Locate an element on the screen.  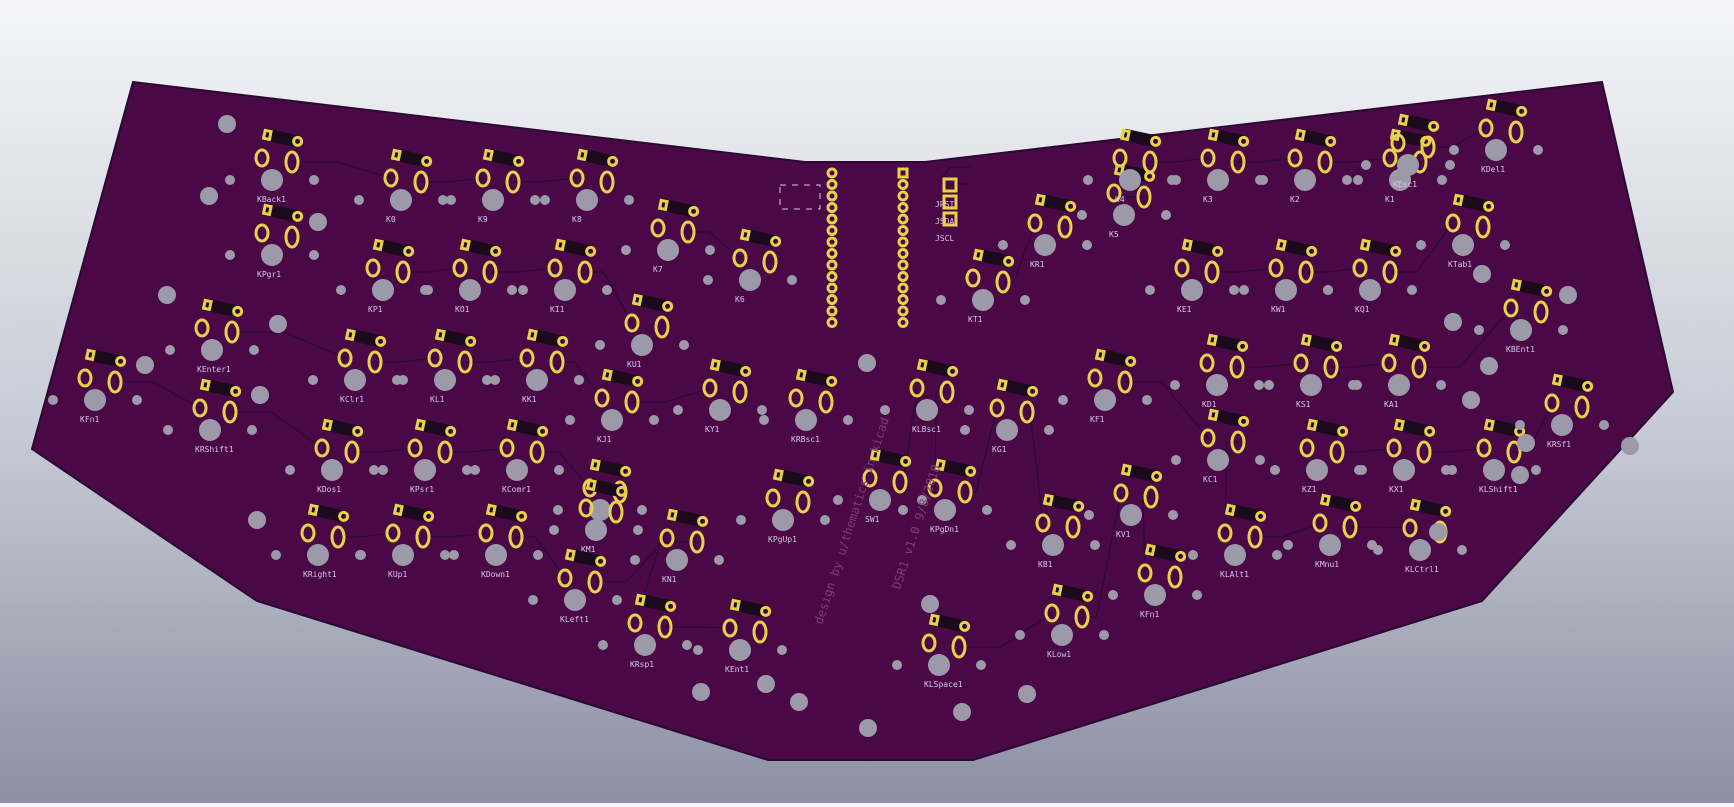
switch-footprint: KLeft1 is located at coordinates (575, 586).